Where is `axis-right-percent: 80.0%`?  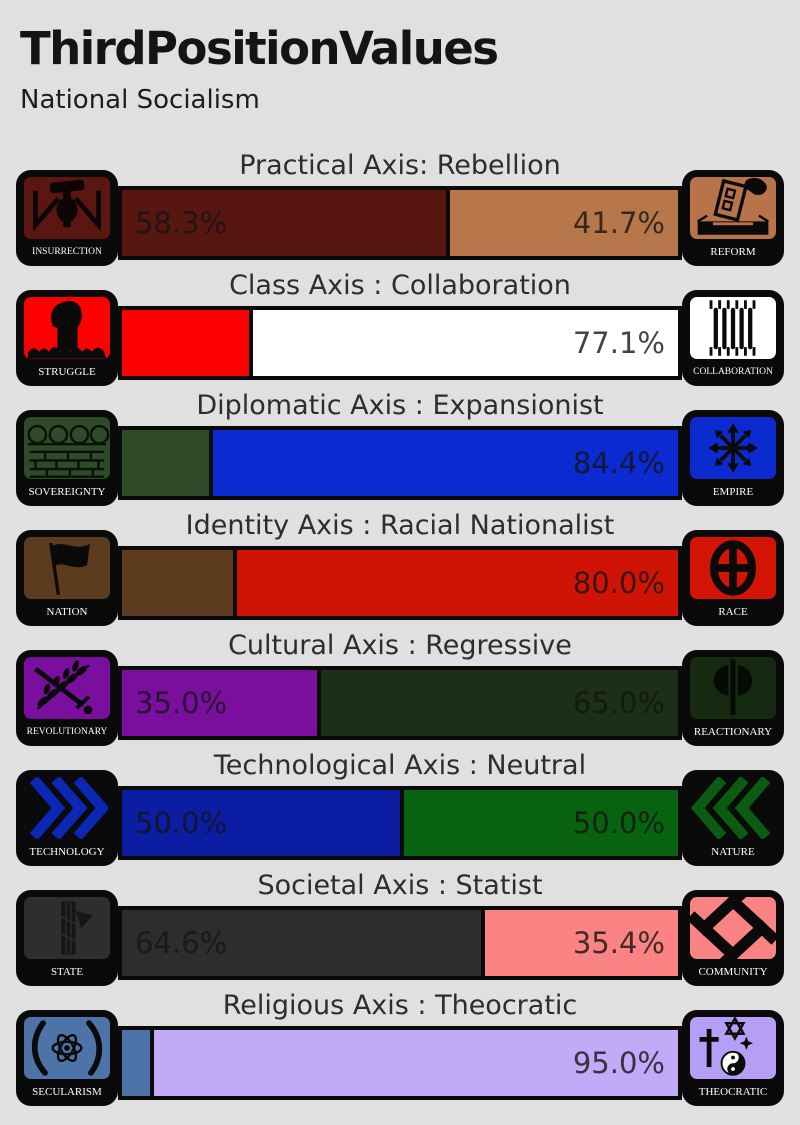
axis-right-percent: 80.0% is located at coordinates (618, 583).